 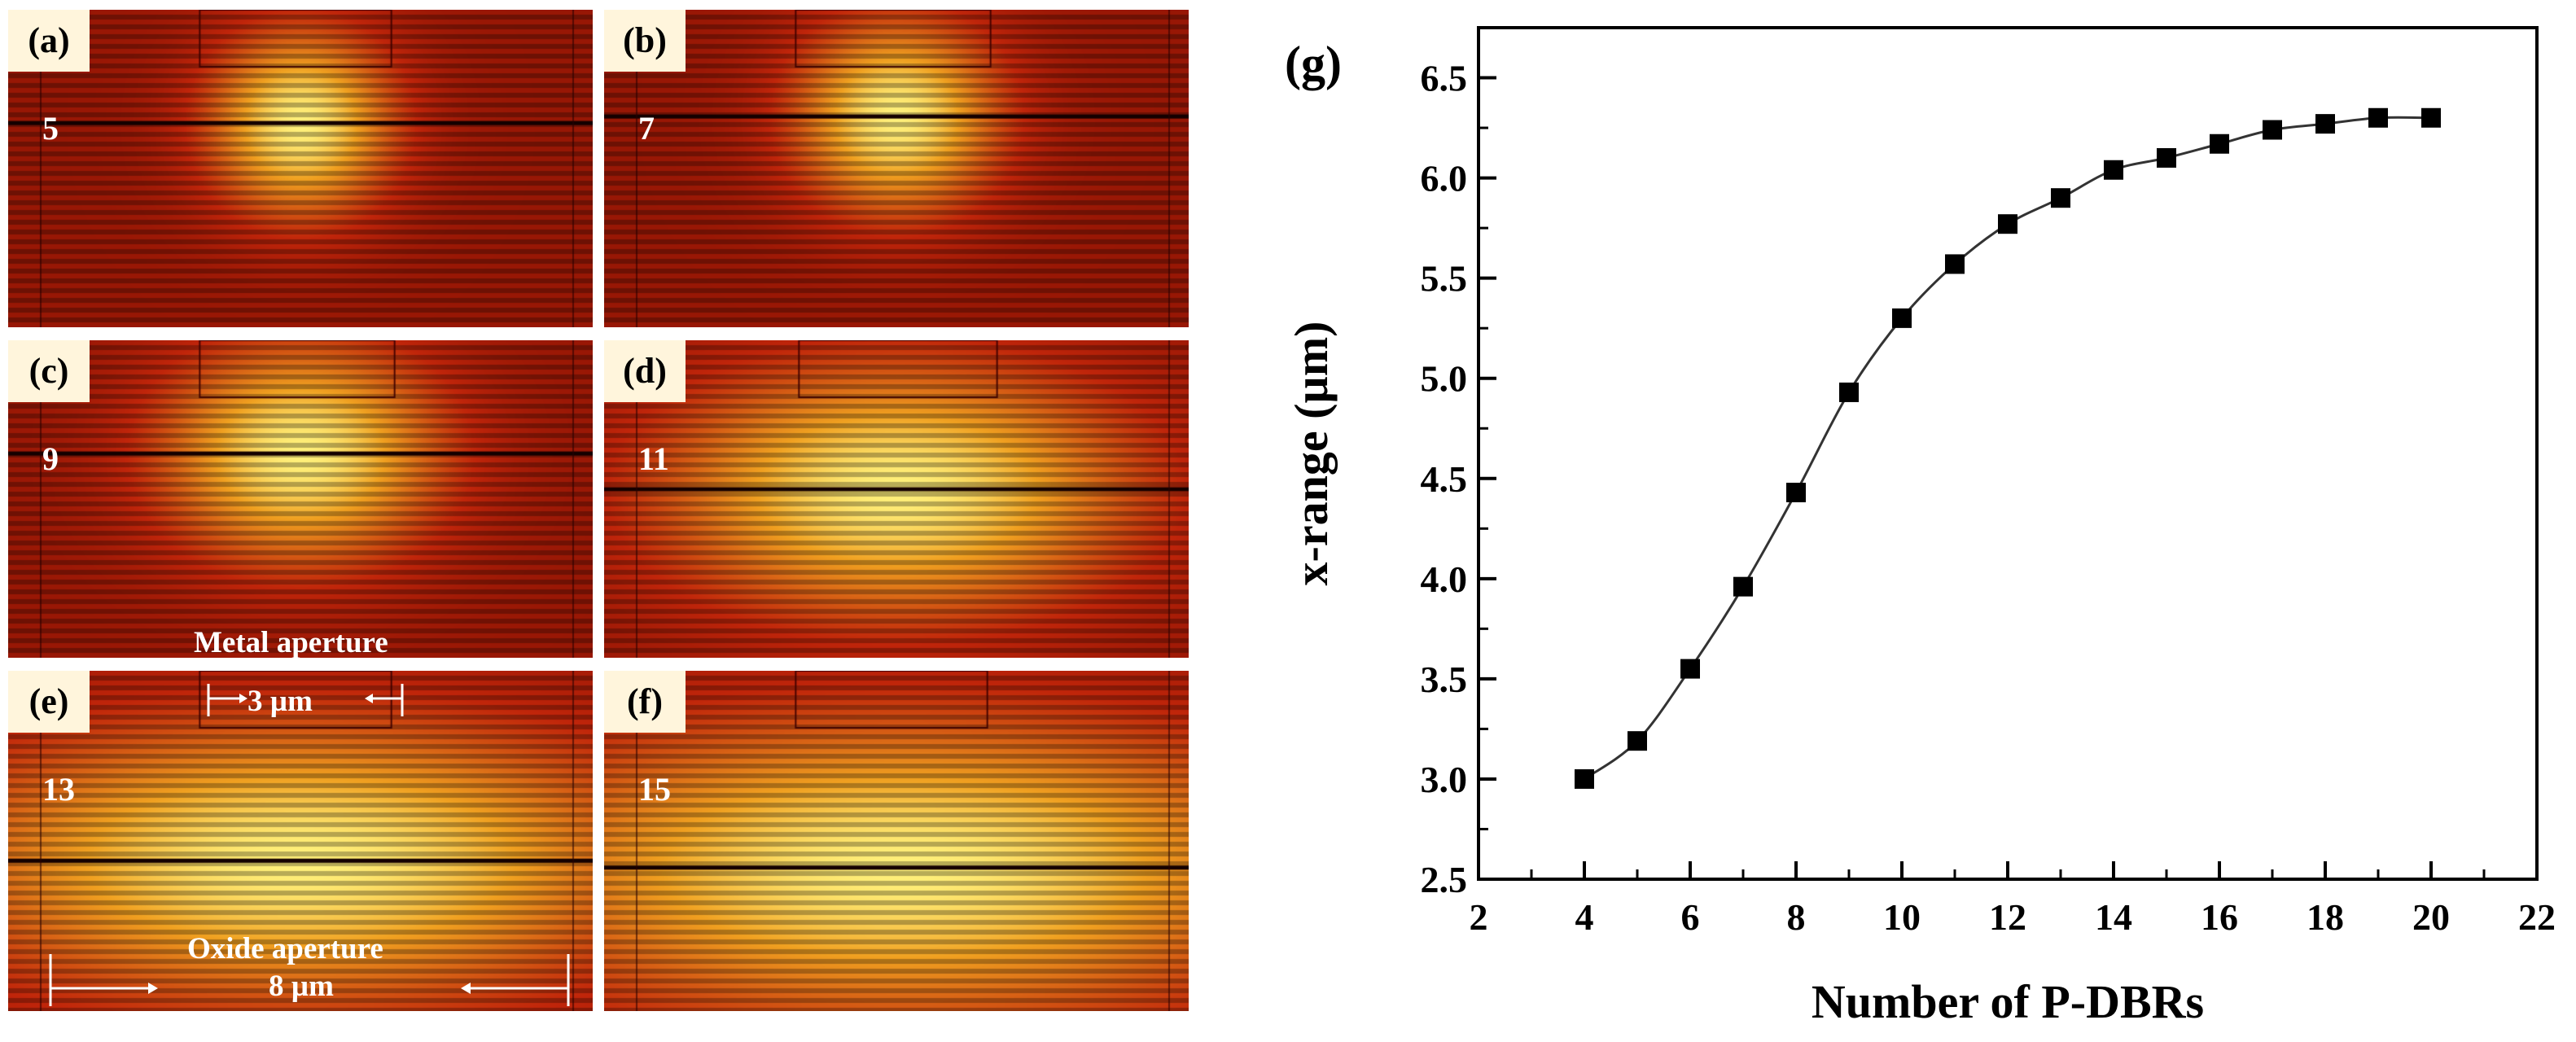 I want to click on panel-f: (f) 15, so click(x=896, y=841).